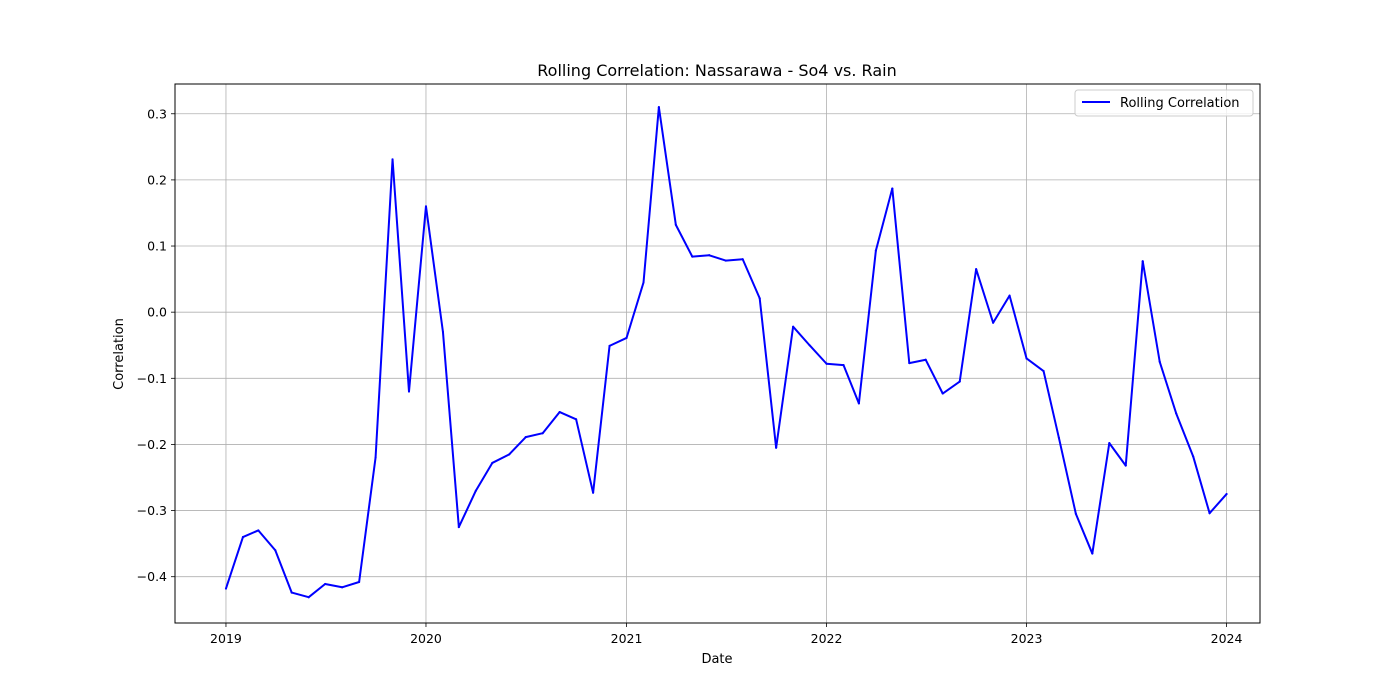 The width and height of the screenshot is (1400, 700). Describe the element at coordinates (726, 634) in the screenshot. I see `x-axis: 2019 2020 2021 2022 2023 2024` at that location.